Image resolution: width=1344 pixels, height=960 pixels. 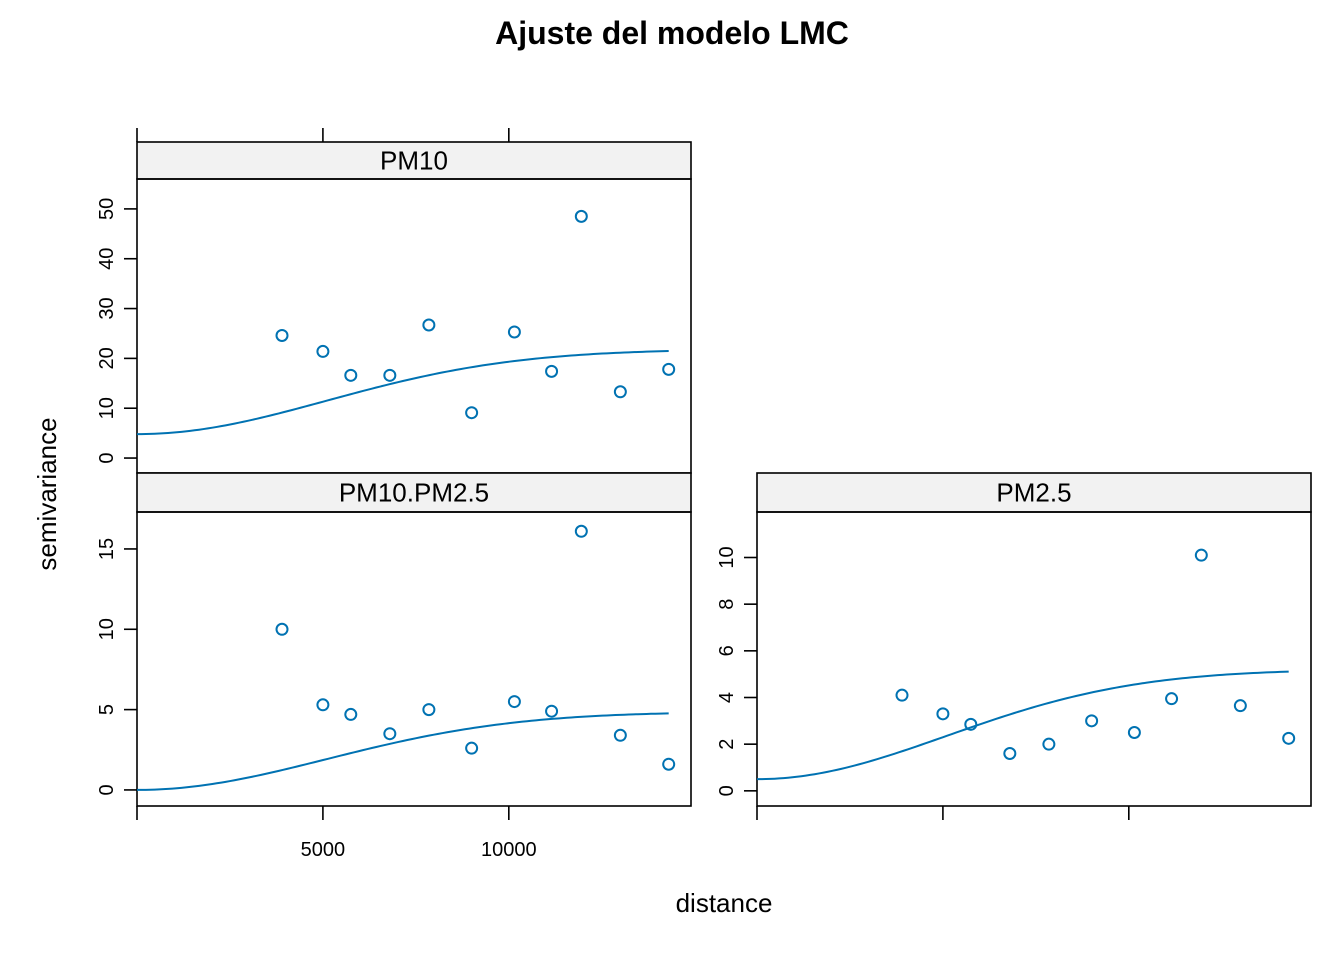 What do you see at coordinates (107, 358) in the screenshot?
I see `y-tick-label: 20` at bounding box center [107, 358].